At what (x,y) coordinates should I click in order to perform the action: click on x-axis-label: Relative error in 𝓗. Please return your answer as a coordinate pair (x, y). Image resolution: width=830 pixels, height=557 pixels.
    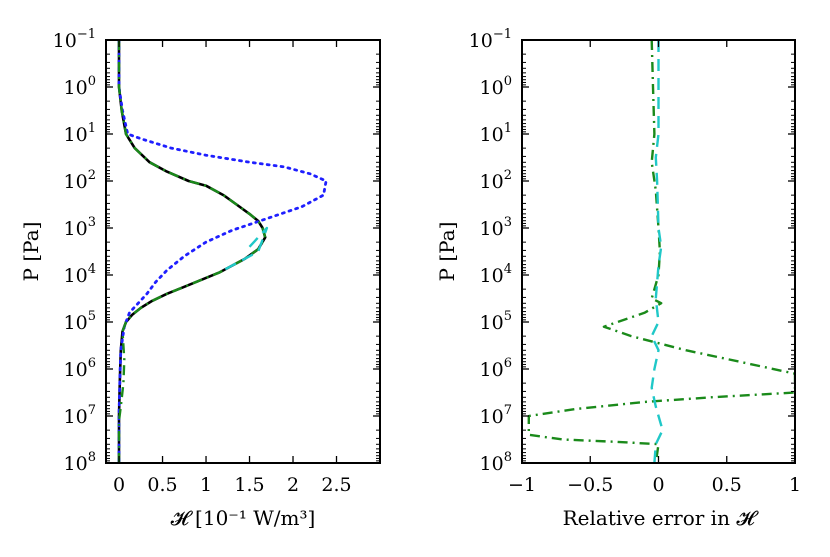
    Looking at the image, I should click on (661, 518).